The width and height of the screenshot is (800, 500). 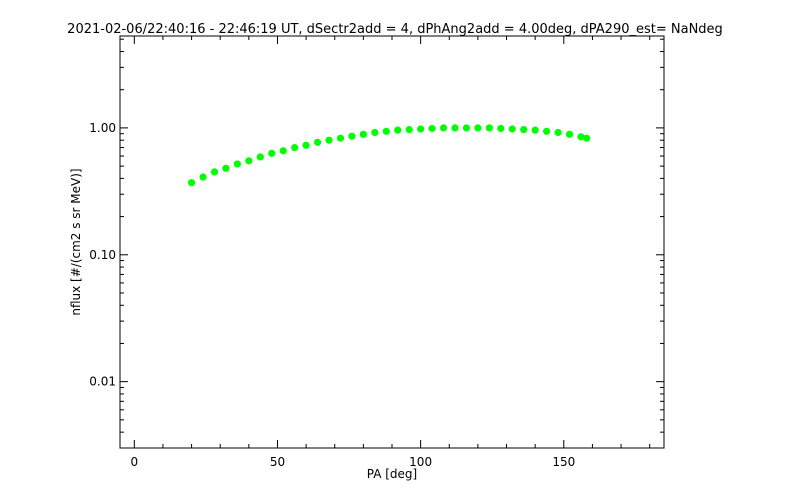 What do you see at coordinates (76, 241) in the screenshot?
I see `y-axis-label: nflux [#/(cm2 s sr MeV)]` at bounding box center [76, 241].